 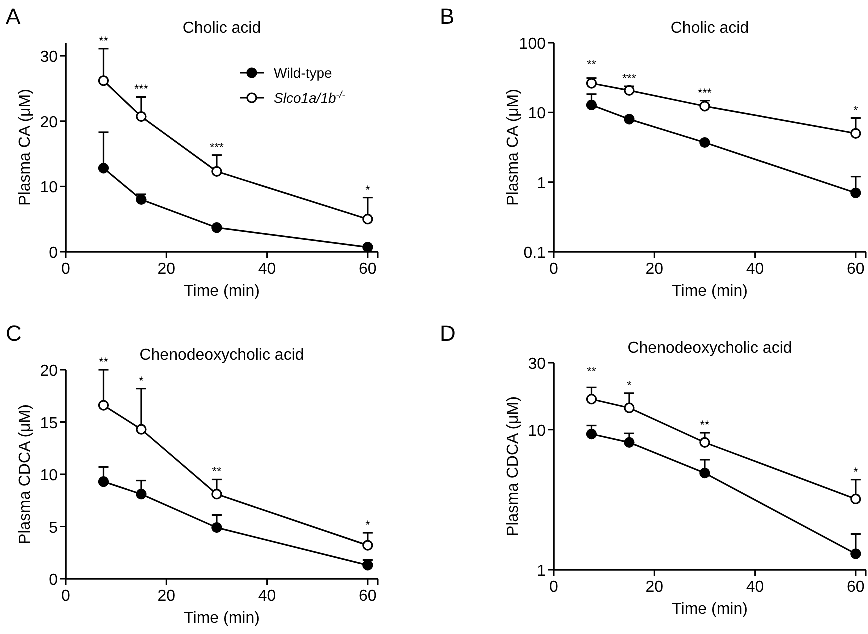 What do you see at coordinates (49, 423) in the screenshot?
I see `y-tick-label: 15` at bounding box center [49, 423].